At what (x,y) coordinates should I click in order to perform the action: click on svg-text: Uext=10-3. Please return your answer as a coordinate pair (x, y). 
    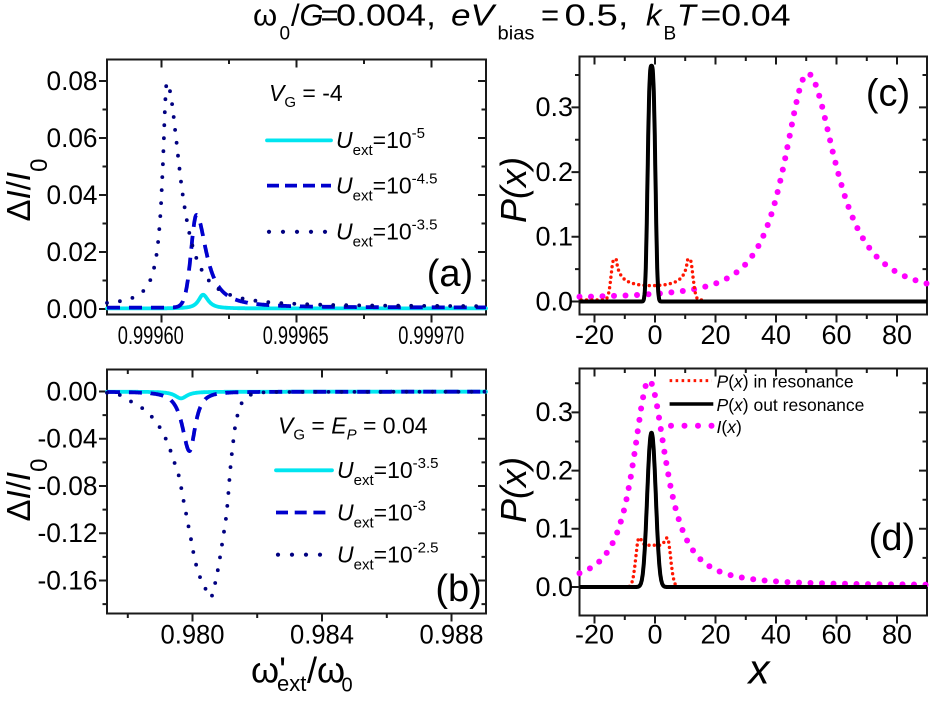
    Looking at the image, I should click on (381, 515).